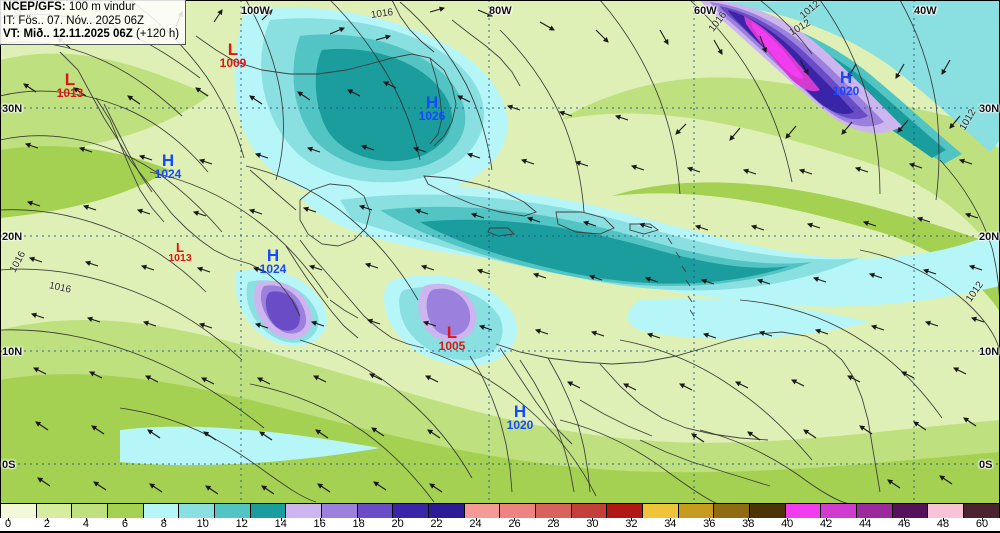  Describe the element at coordinates (436, 524) in the screenshot. I see `colorbar-tick-22: 22` at that location.